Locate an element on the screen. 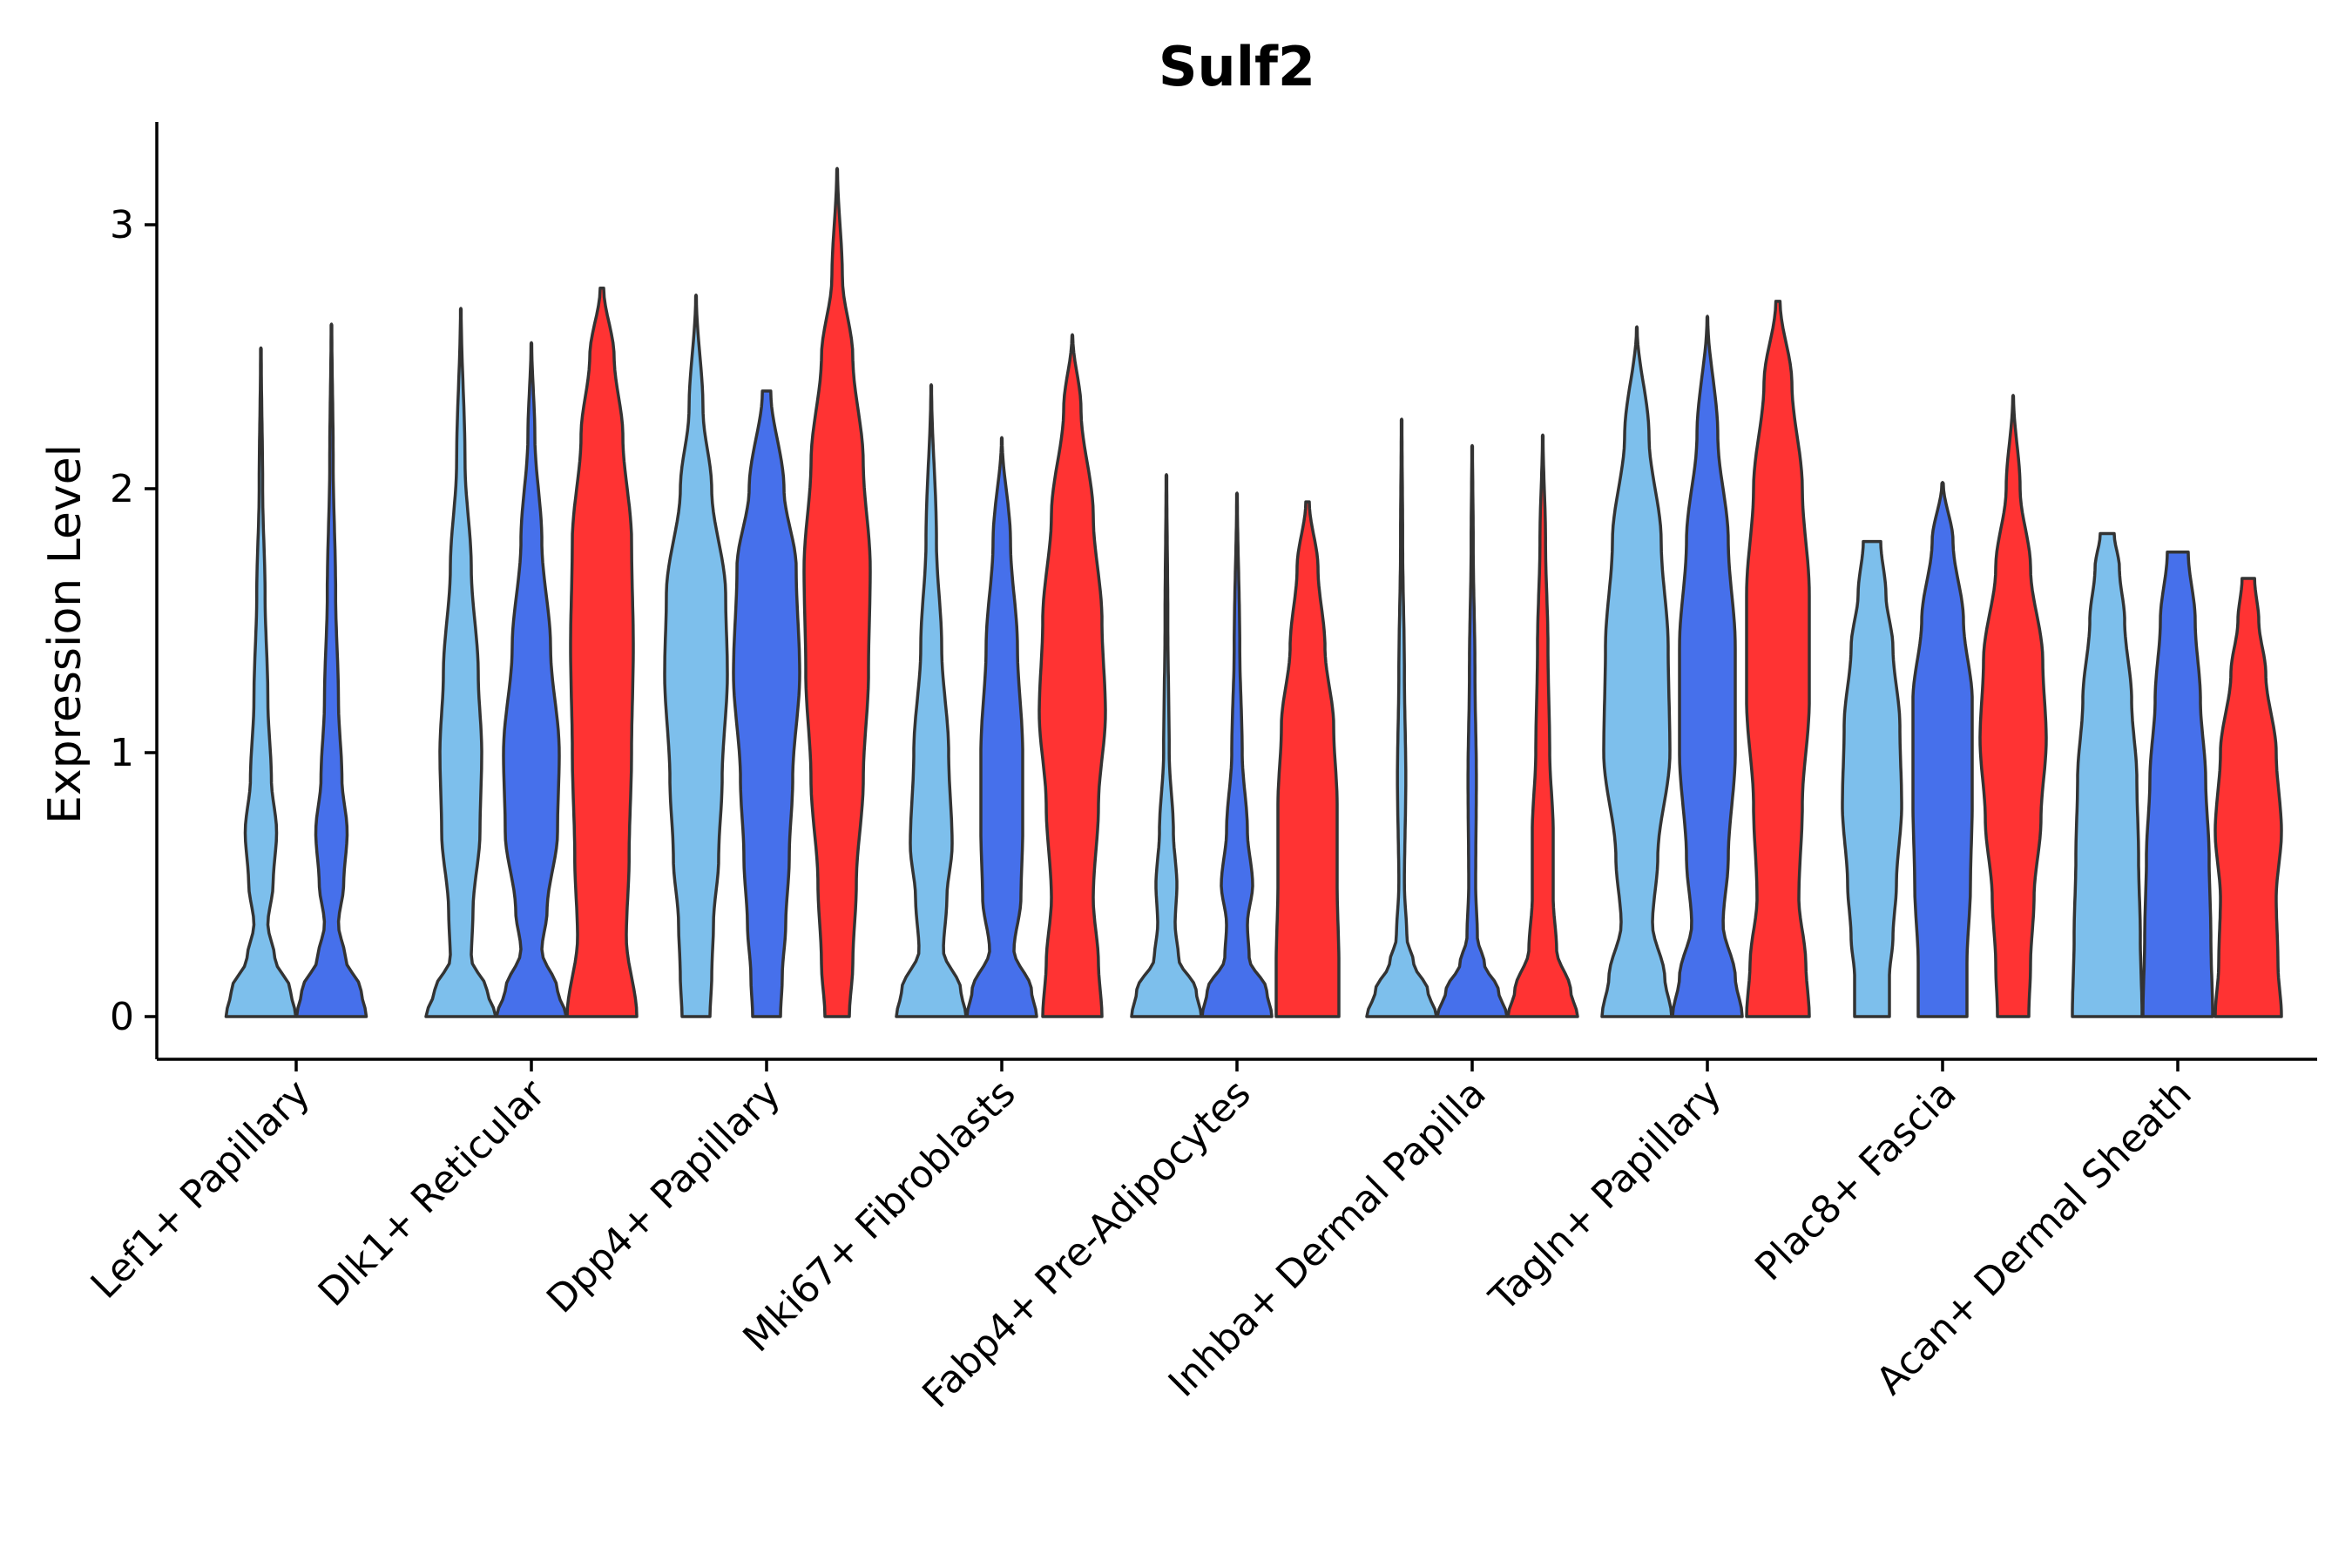  x-category-label: Dpp4+ Papillary is located at coordinates (663, 1196).